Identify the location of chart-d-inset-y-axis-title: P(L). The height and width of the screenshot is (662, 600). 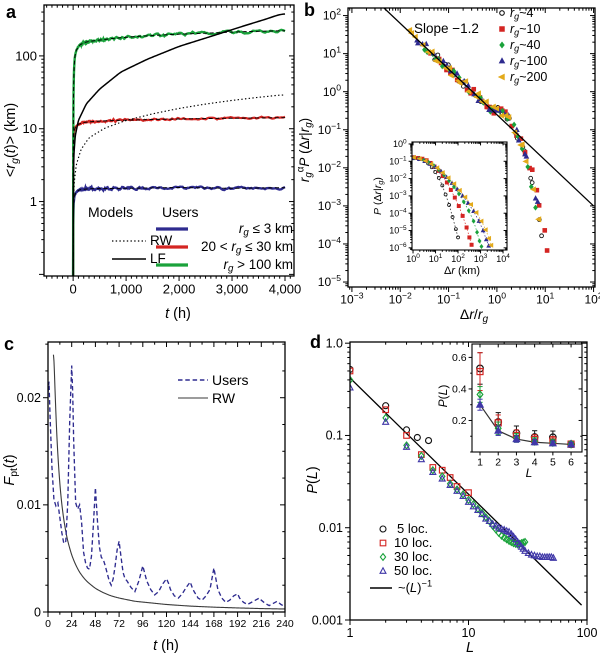
(443, 396).